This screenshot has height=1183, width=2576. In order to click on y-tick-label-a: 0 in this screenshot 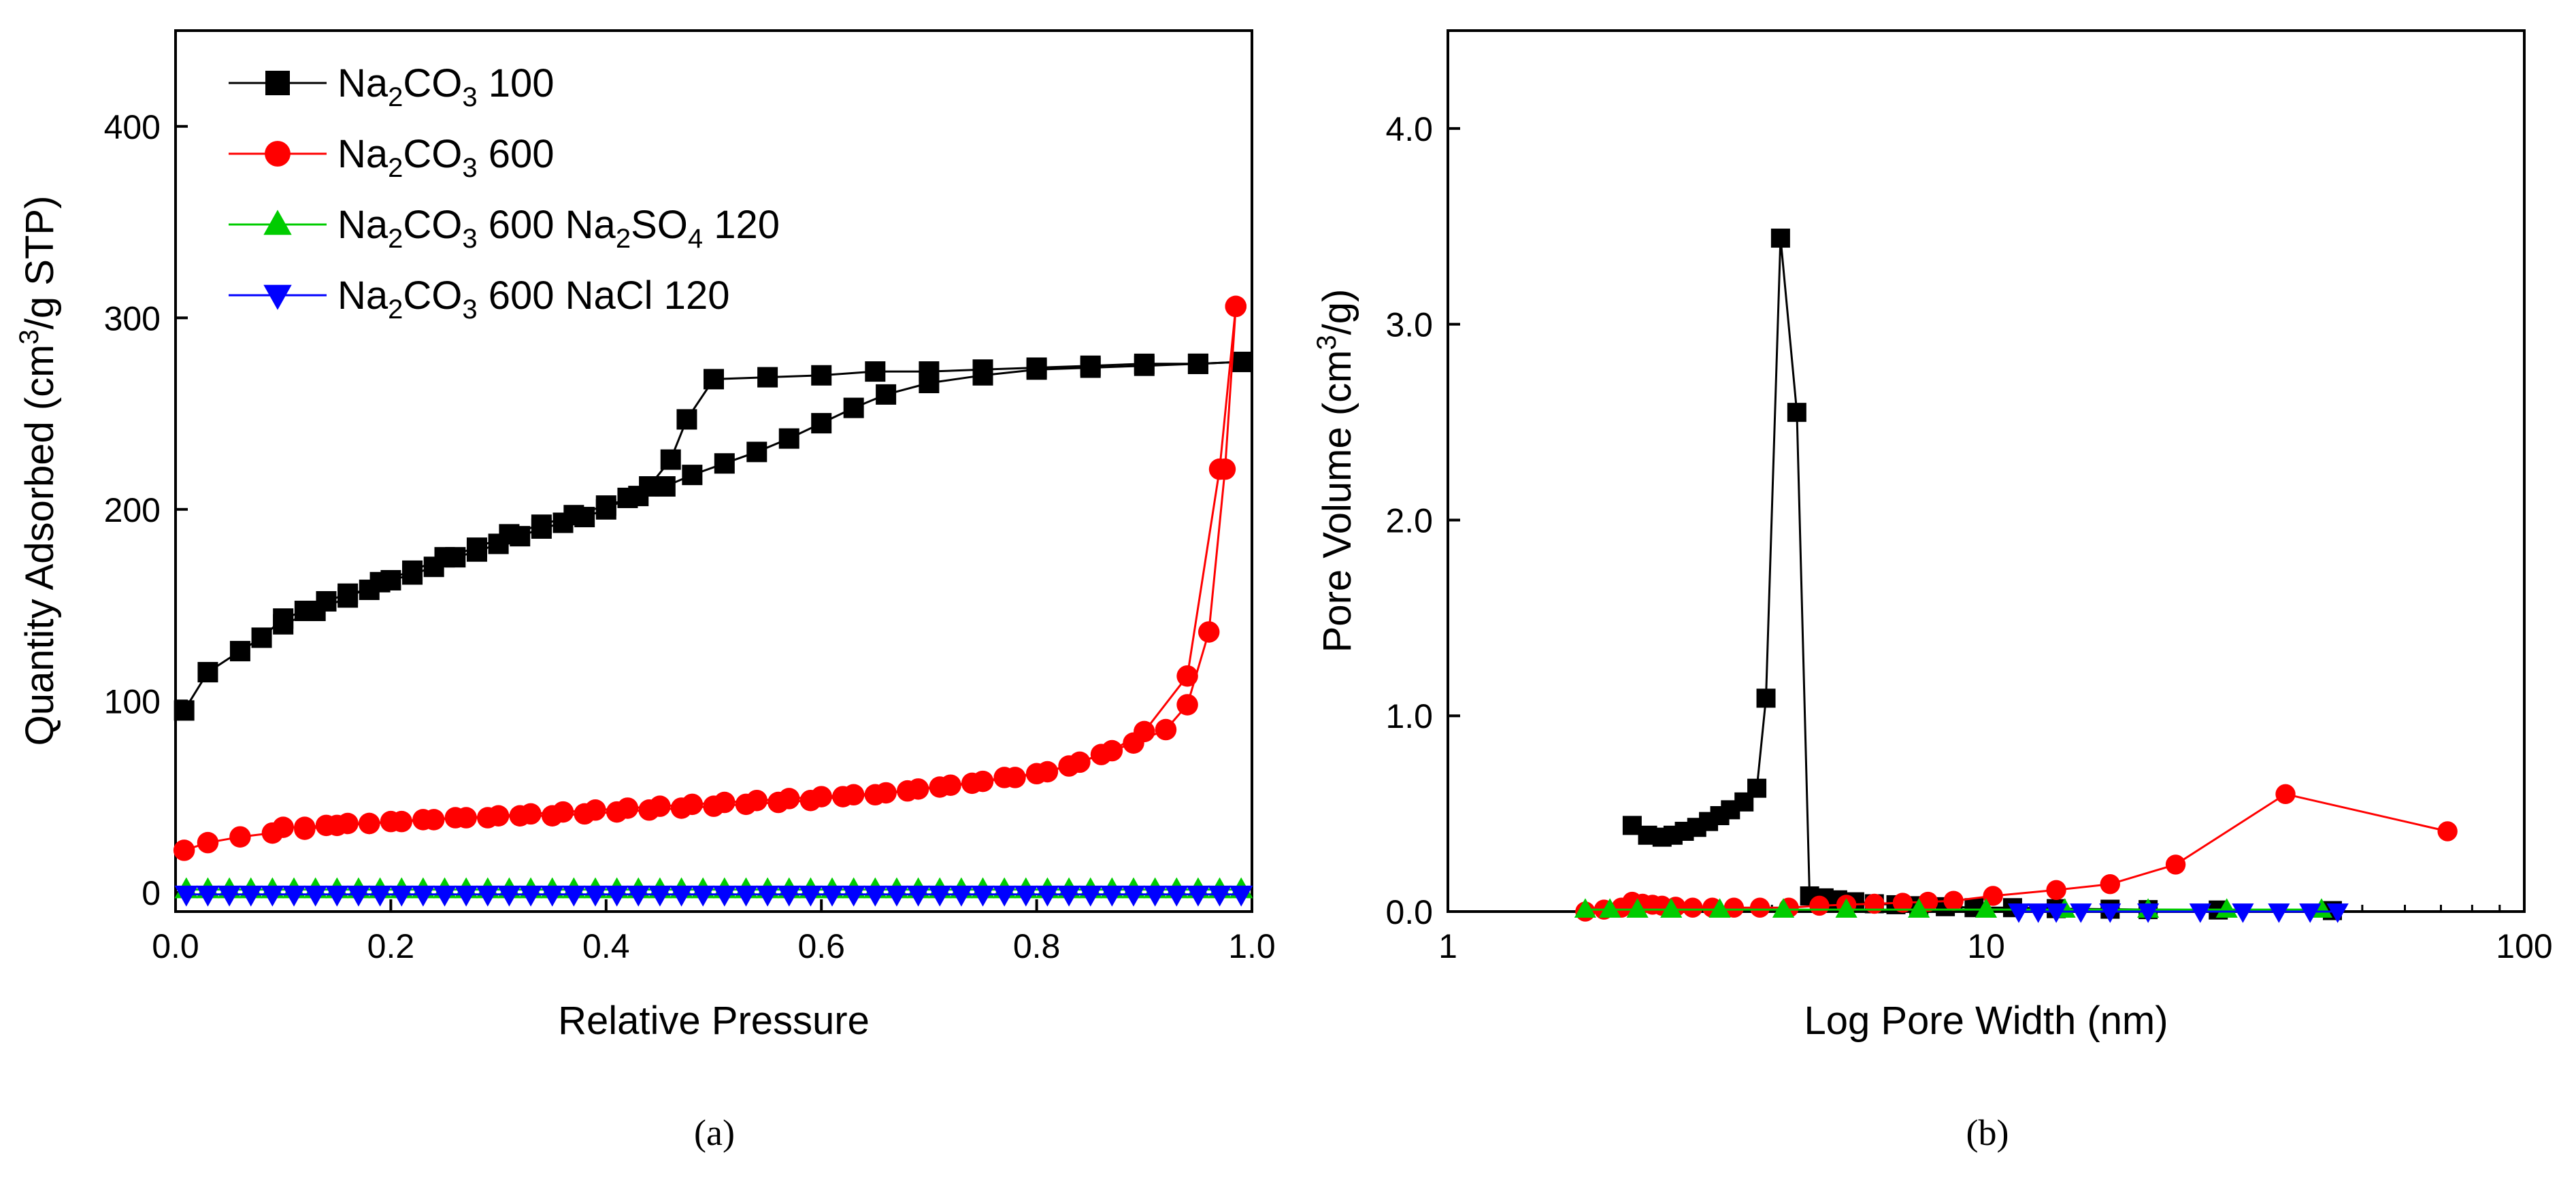, I will do `click(151, 893)`.